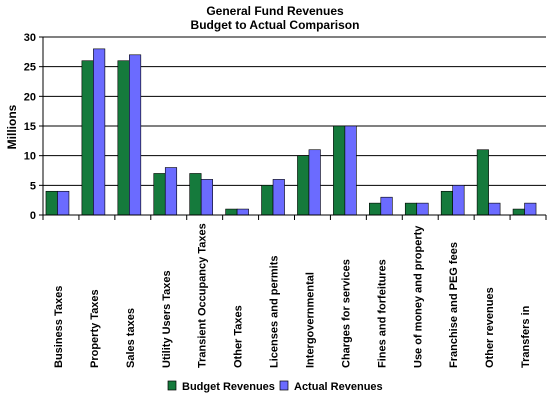  What do you see at coordinates (203, 295) in the screenshot?
I see `category-label: Transient Occupancy Taxes` at bounding box center [203, 295].